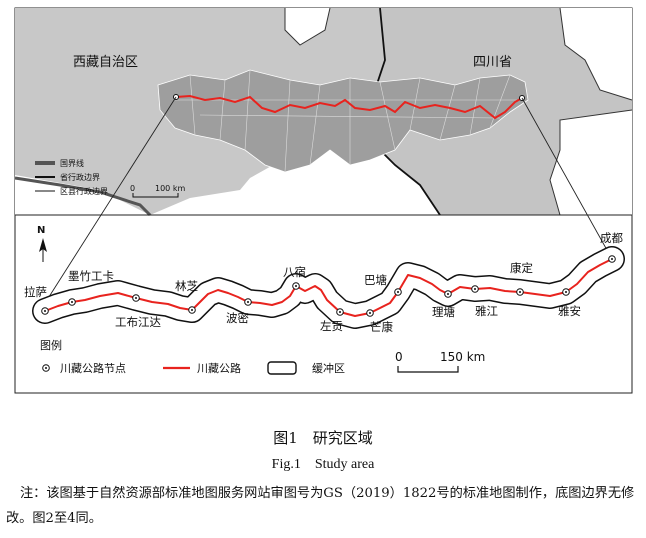  Describe the element at coordinates (611, 238) in the screenshot. I see `node-label-chengdu: 成都` at that location.